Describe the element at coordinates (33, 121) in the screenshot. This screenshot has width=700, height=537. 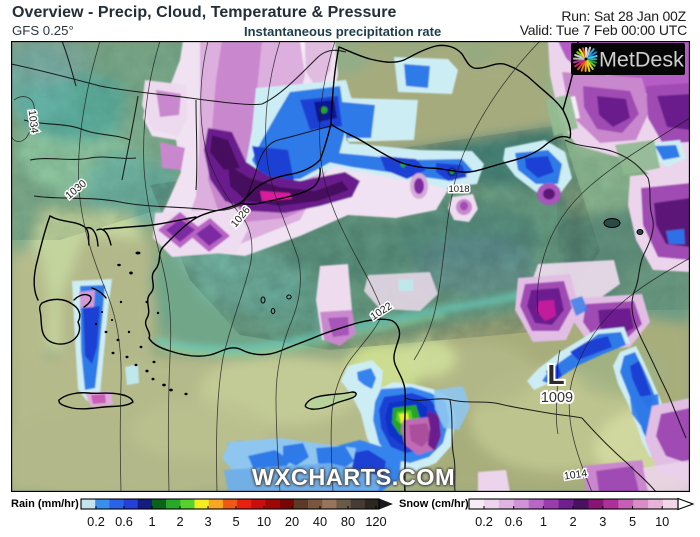
I see `svg-text: 1034` at that location.